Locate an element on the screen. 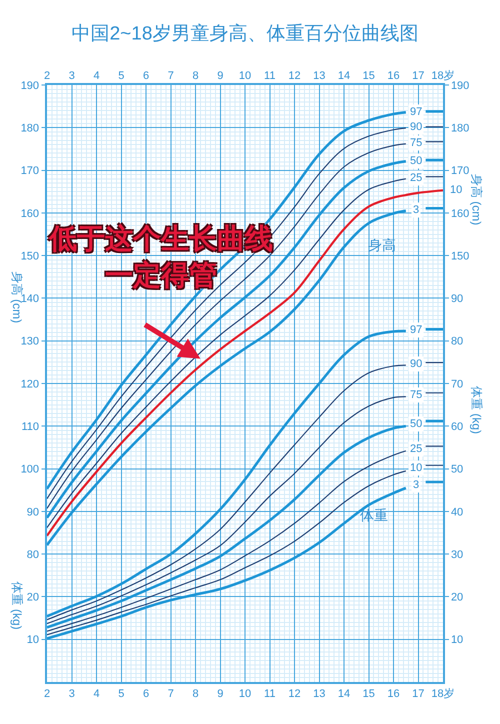 This screenshot has width=500, height=724. y2-tick-label: 90 is located at coordinates (457, 299).